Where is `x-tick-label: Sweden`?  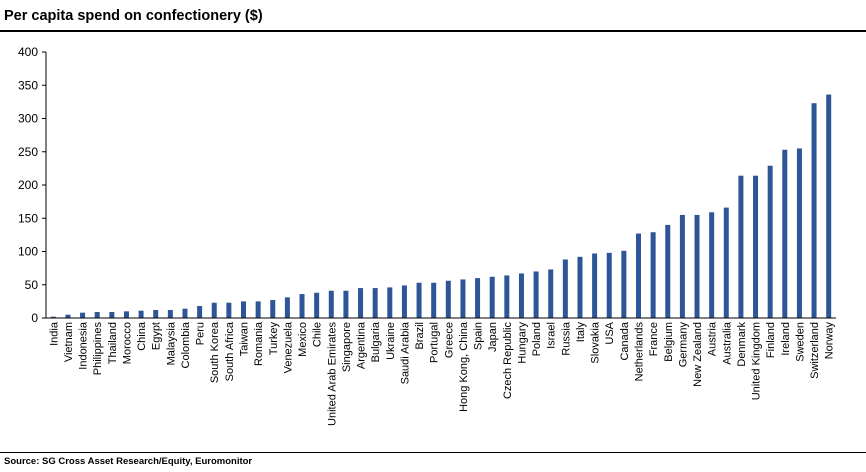 x-tick-label: Sweden is located at coordinates (800, 342).